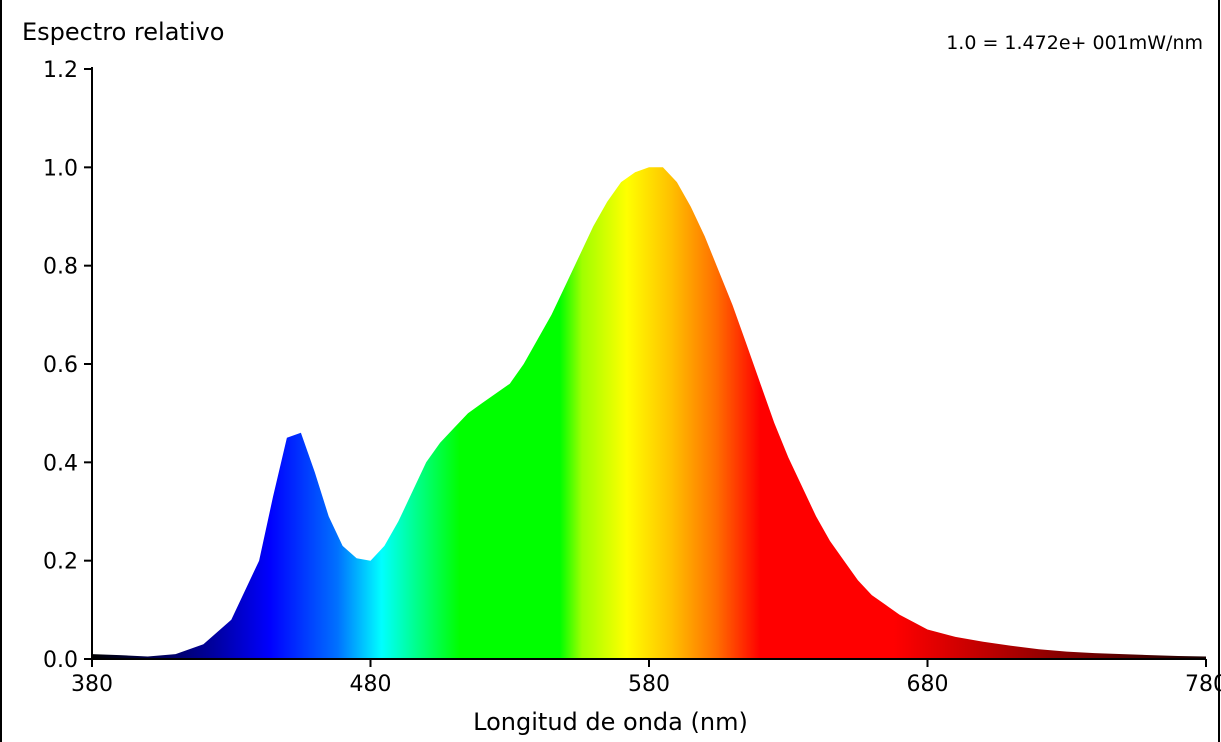 This screenshot has height=742, width=1221. What do you see at coordinates (60, 267) in the screenshot?
I see `y-tick-label: 0.8` at bounding box center [60, 267].